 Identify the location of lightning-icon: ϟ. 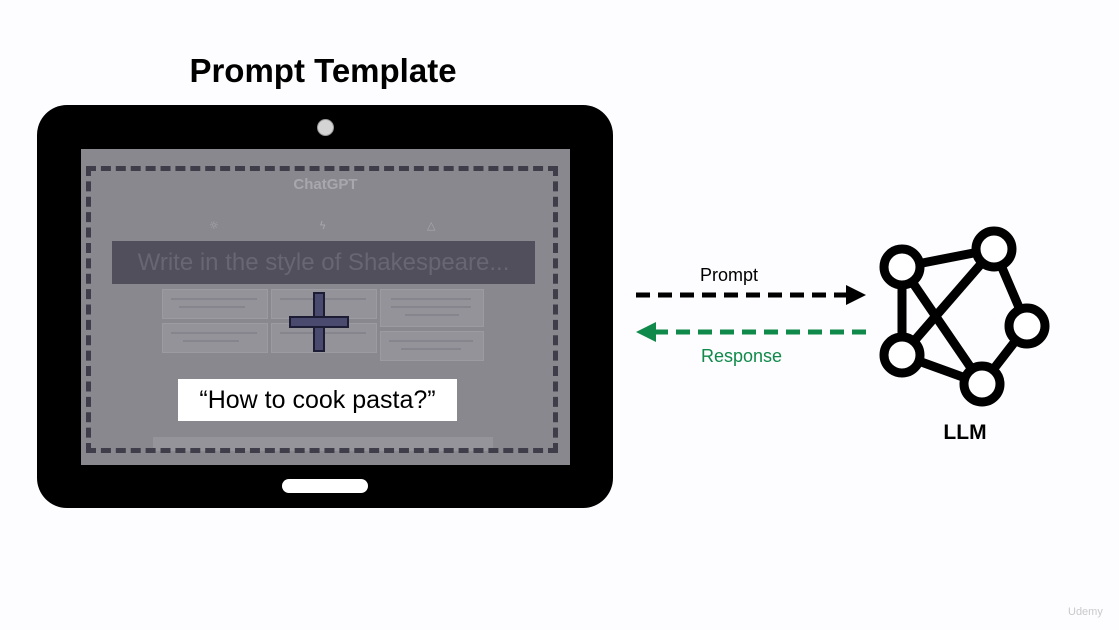
(323, 225).